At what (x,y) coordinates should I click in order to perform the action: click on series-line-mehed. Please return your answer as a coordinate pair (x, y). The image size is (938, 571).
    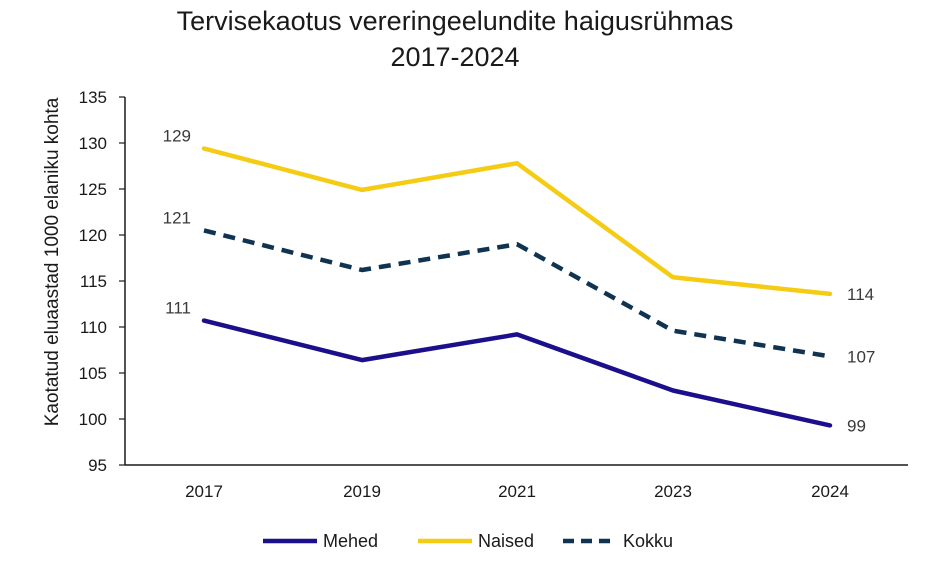
    Looking at the image, I should click on (517, 373).